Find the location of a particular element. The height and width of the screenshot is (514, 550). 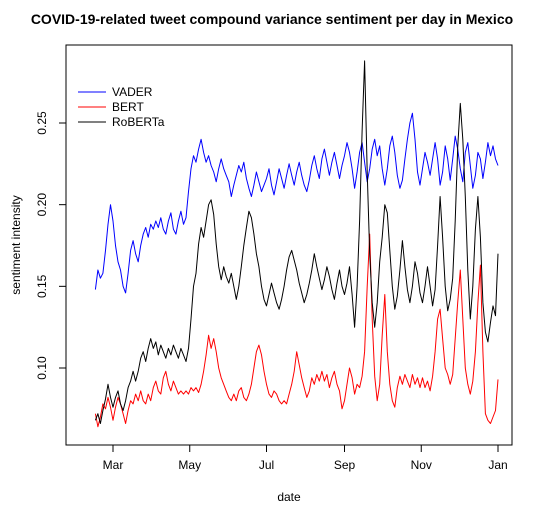

legend-label-bert: BERT is located at coordinates (128, 107).